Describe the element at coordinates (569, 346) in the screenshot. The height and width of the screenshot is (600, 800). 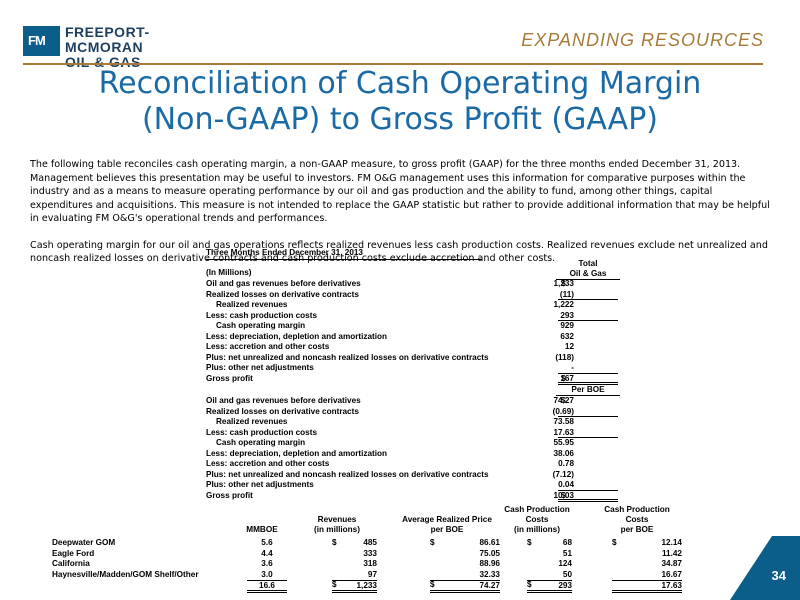
I see `row-value: 12` at that location.